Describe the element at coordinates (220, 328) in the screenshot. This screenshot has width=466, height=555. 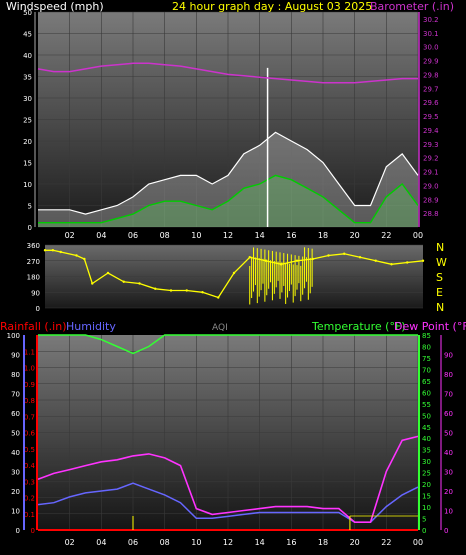
I see `aqi-label: AQI` at that location.